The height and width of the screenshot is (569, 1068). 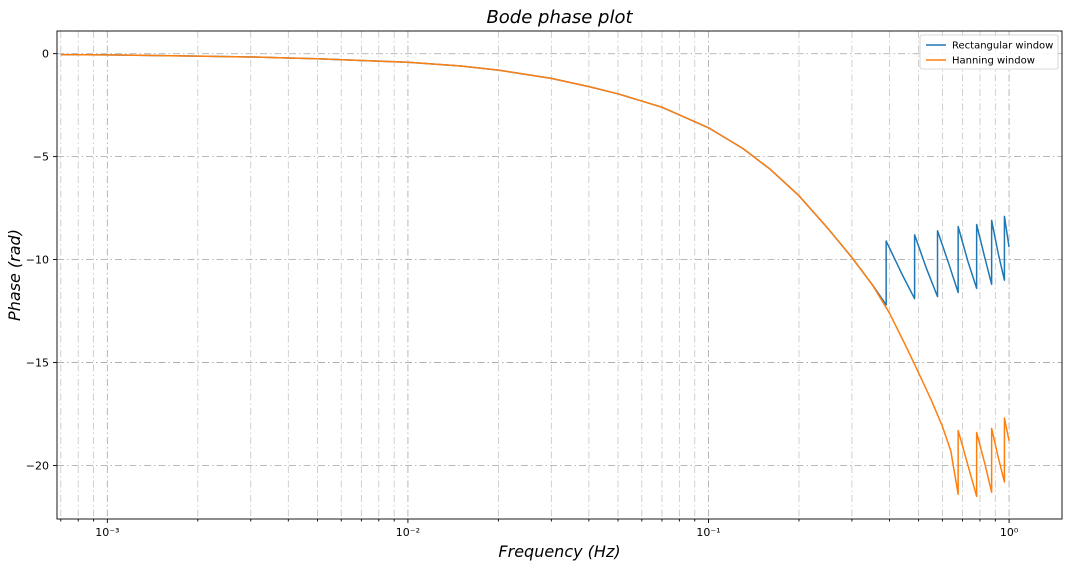 What do you see at coordinates (37, 260) in the screenshot?
I see `y-tick-label: −10` at bounding box center [37, 260].